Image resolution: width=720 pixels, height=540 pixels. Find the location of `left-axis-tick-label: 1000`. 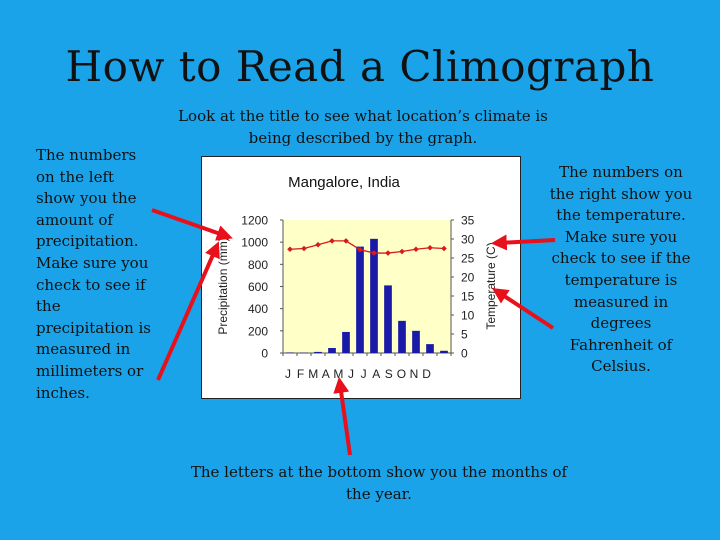

left-axis-tick-label: 1000 is located at coordinates (254, 243).